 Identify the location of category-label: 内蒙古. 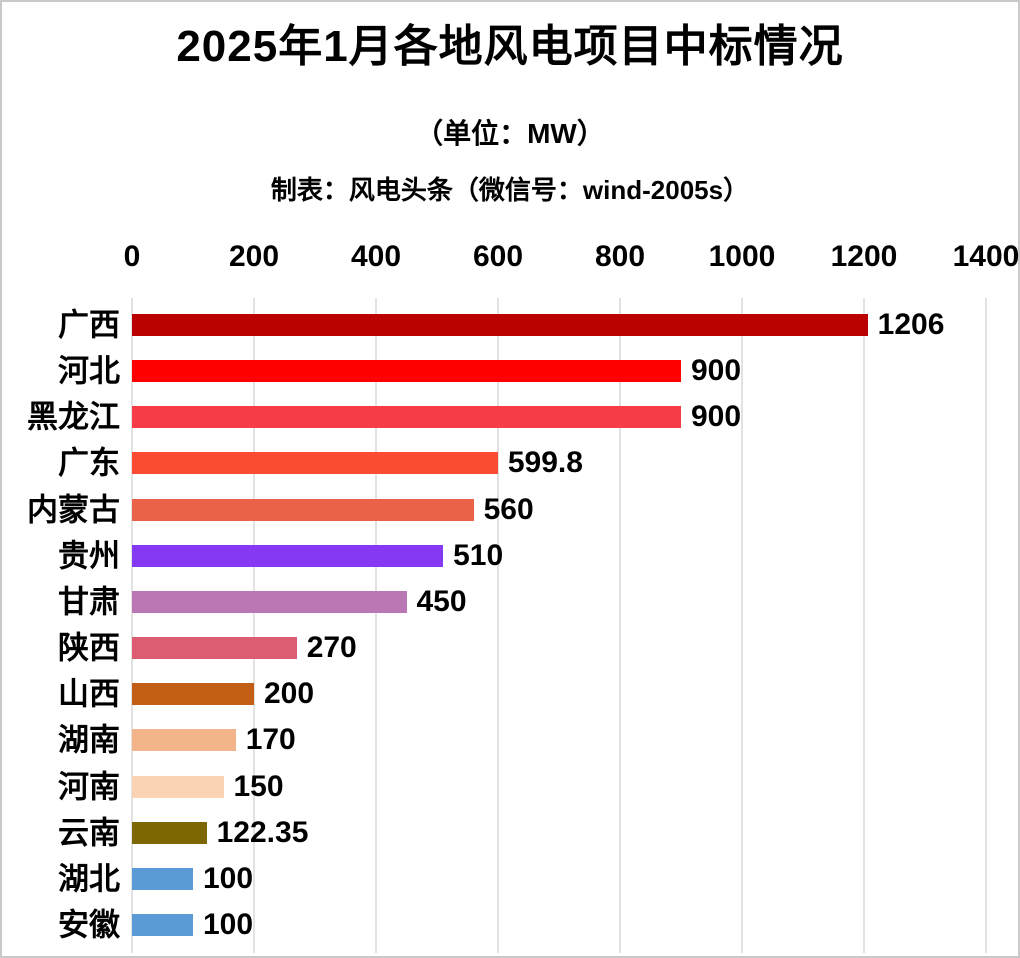
(73, 510).